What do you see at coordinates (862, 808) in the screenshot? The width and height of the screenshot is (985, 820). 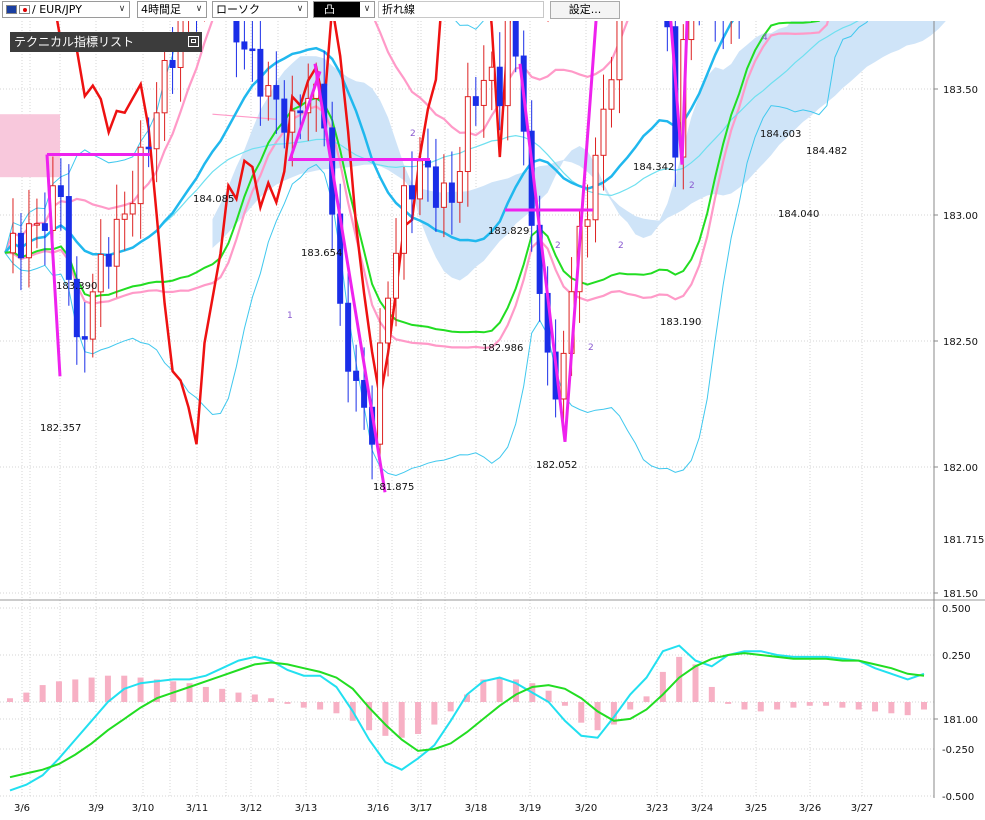 I see `date-tick-label: 3/27` at bounding box center [862, 808].